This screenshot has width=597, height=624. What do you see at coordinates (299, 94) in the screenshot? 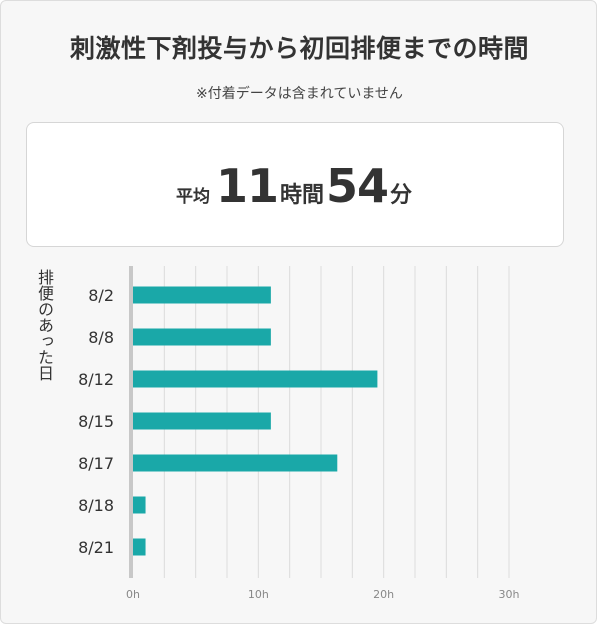
I see `chart-subtitle: ※付着データは含まれていません` at bounding box center [299, 94].